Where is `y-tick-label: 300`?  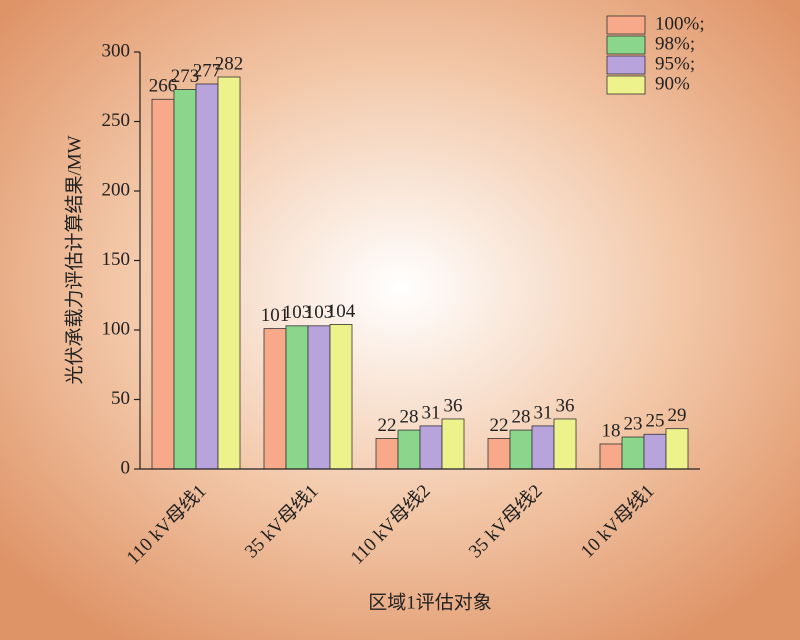
y-tick-label: 300 is located at coordinates (116, 50).